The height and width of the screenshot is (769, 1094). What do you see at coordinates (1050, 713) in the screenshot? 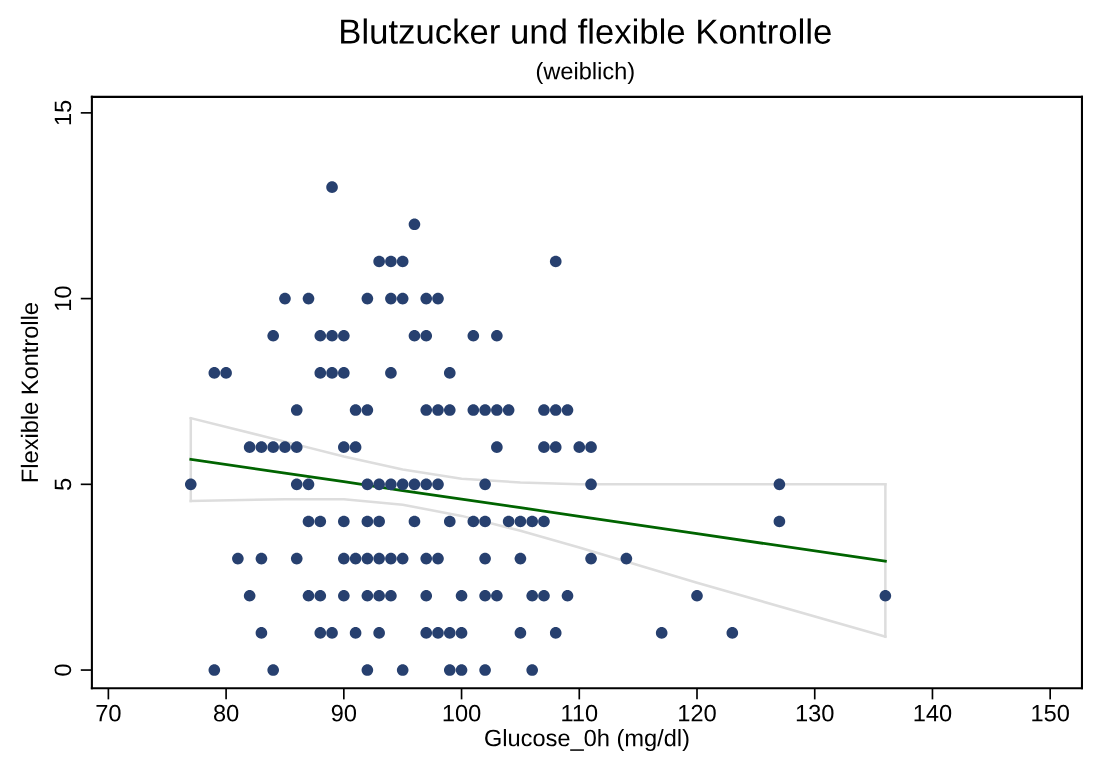
I see `x-tick-label: 150` at bounding box center [1050, 713].